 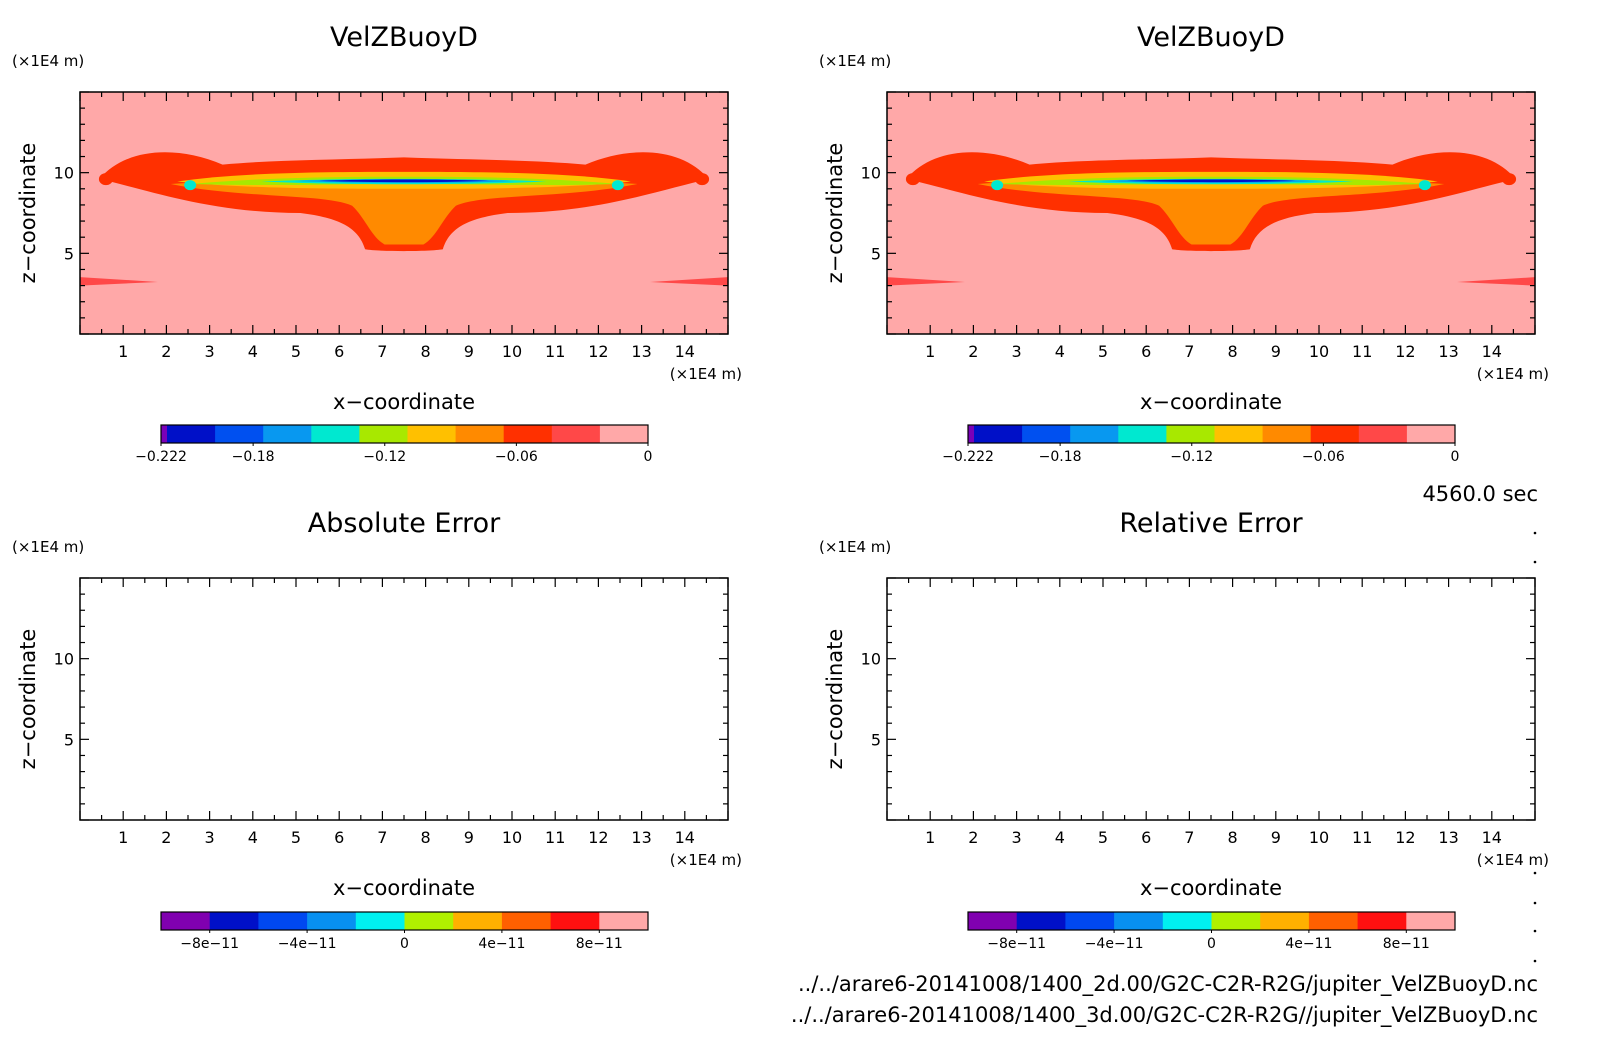 I want to click on colorbar-tick-label: 4e−11, so click(x=501, y=944).